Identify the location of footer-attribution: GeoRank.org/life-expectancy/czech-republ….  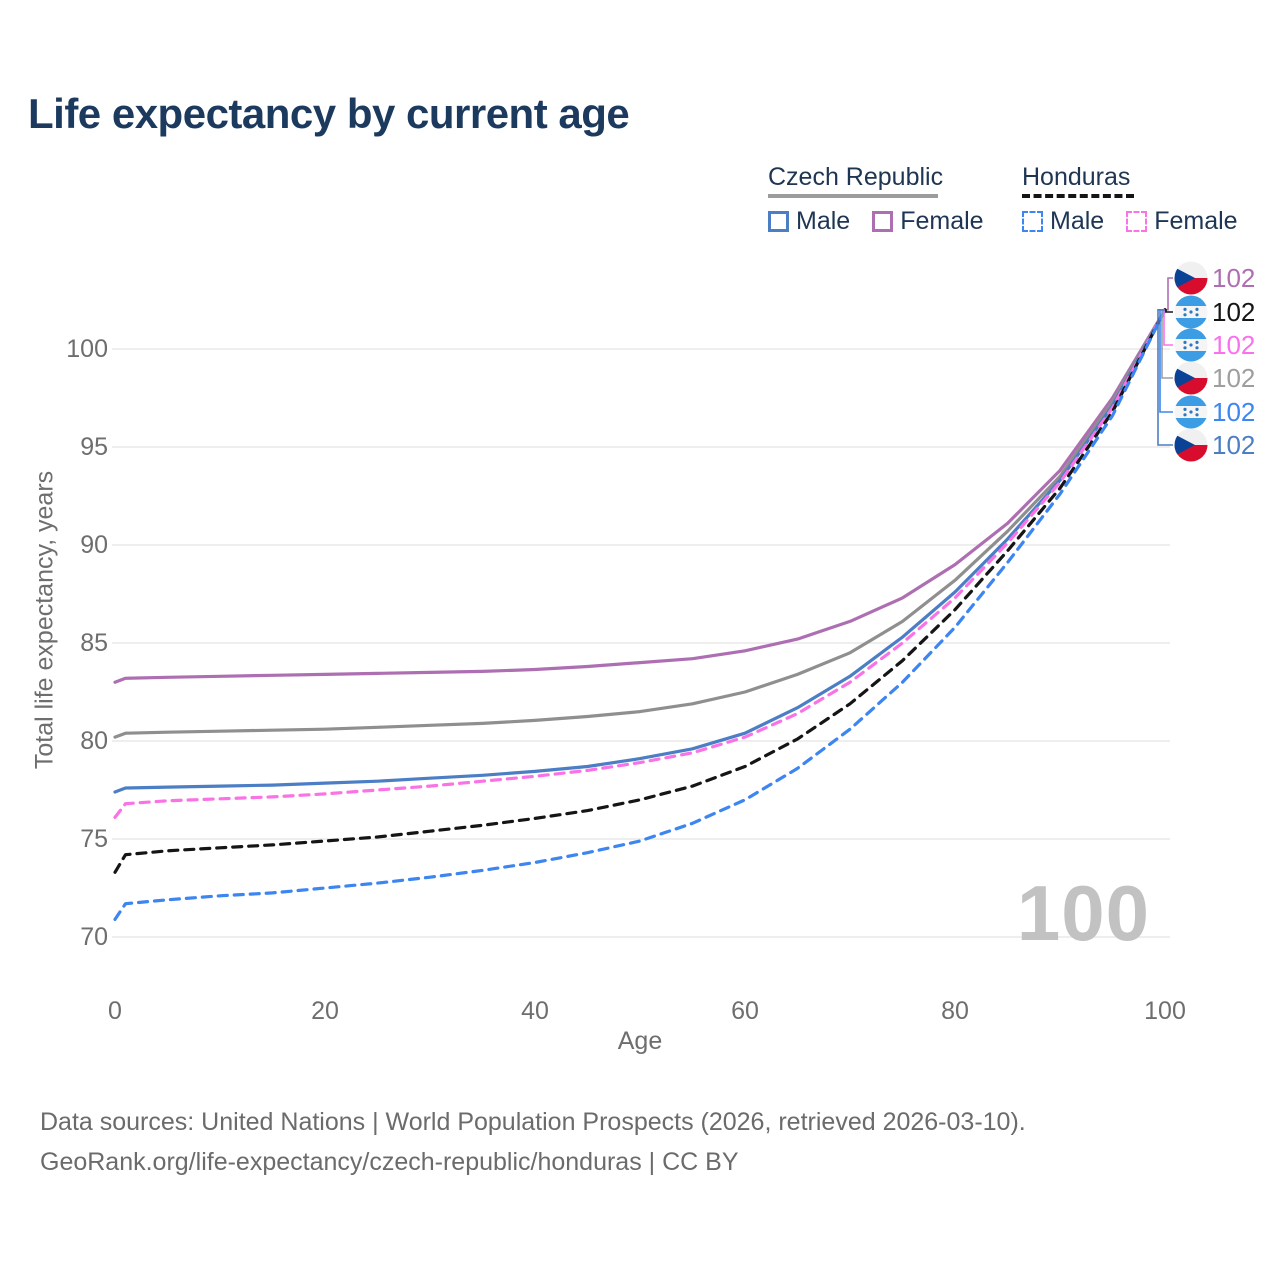
(389, 1162).